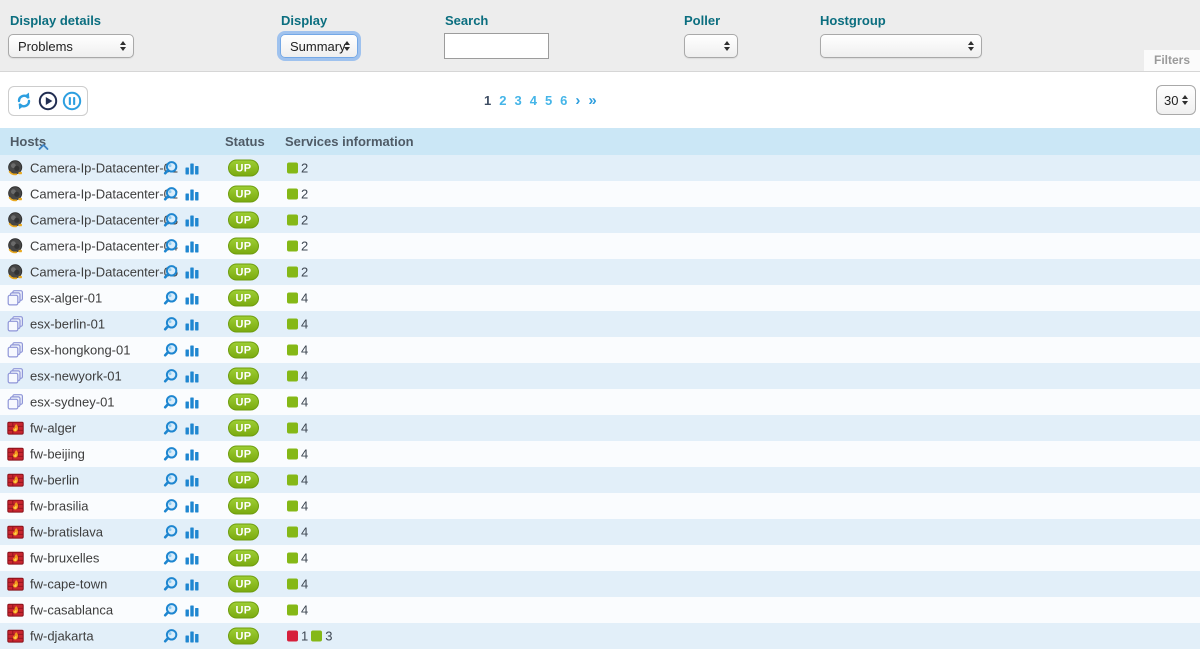 The image size is (1200, 650). Describe the element at coordinates (72, 101) in the screenshot. I see `pause-button` at that location.